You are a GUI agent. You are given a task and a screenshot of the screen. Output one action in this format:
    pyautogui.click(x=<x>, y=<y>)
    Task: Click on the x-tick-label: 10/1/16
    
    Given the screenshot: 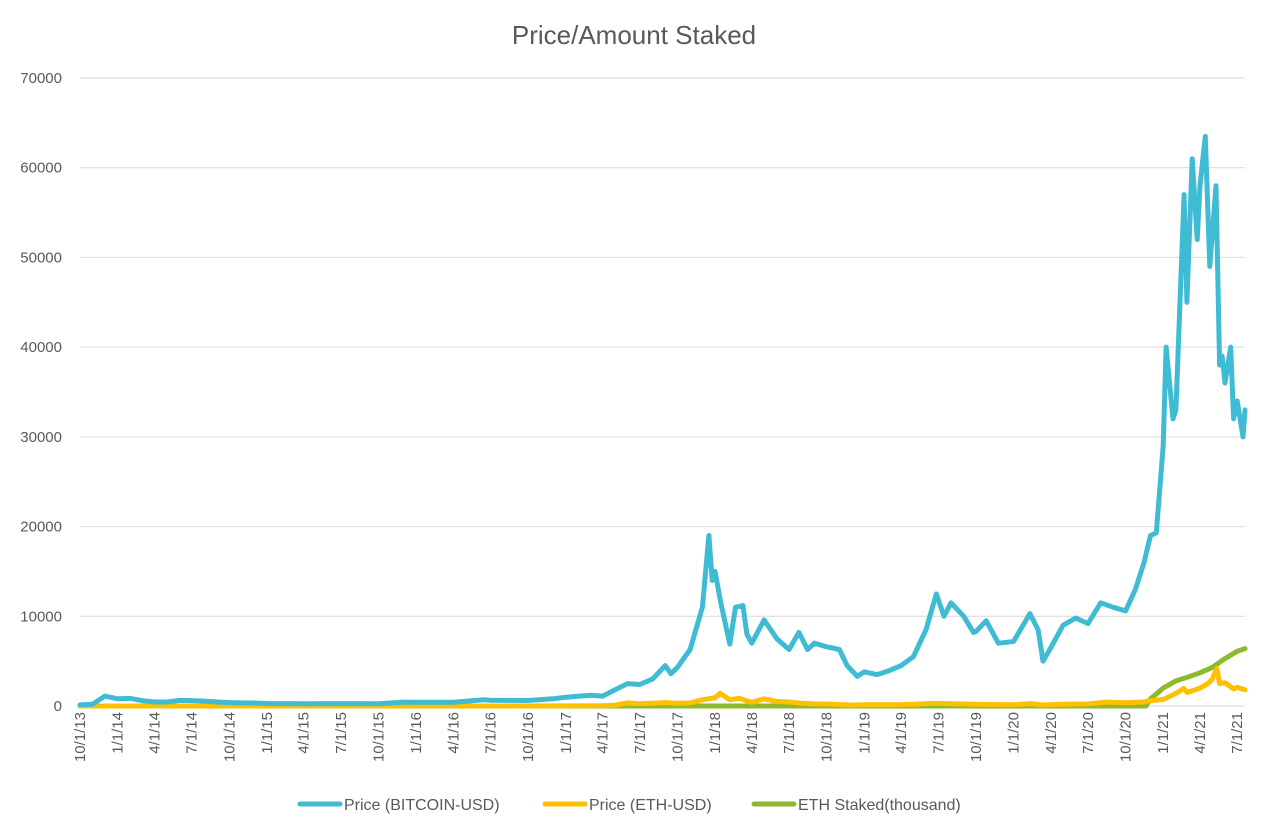 What is the action you would take?
    pyautogui.click(x=528, y=737)
    